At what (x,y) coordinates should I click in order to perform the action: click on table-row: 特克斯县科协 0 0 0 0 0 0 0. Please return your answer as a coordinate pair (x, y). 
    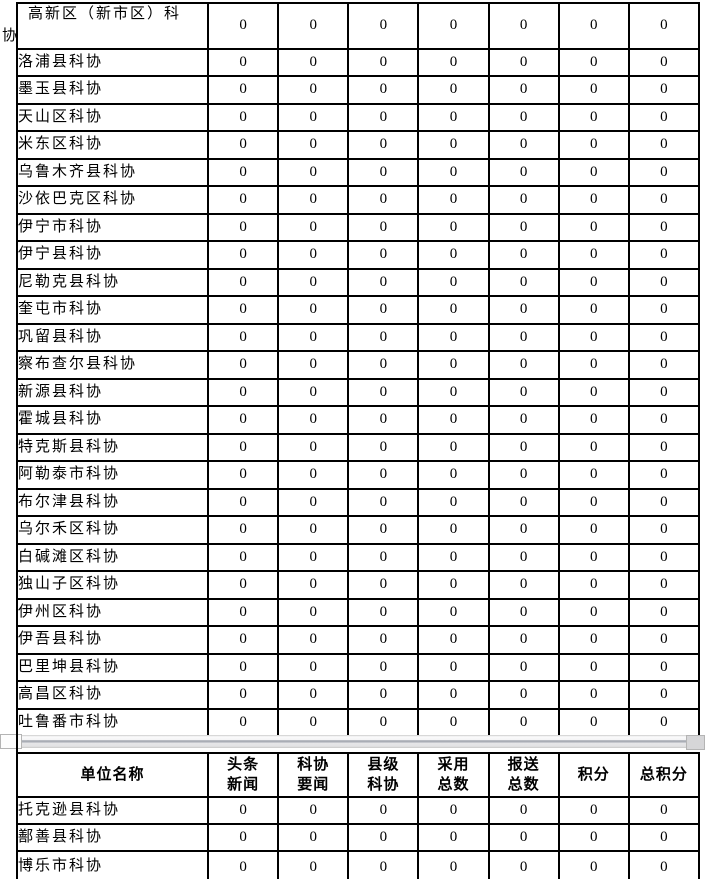
    Looking at the image, I should click on (358, 447).